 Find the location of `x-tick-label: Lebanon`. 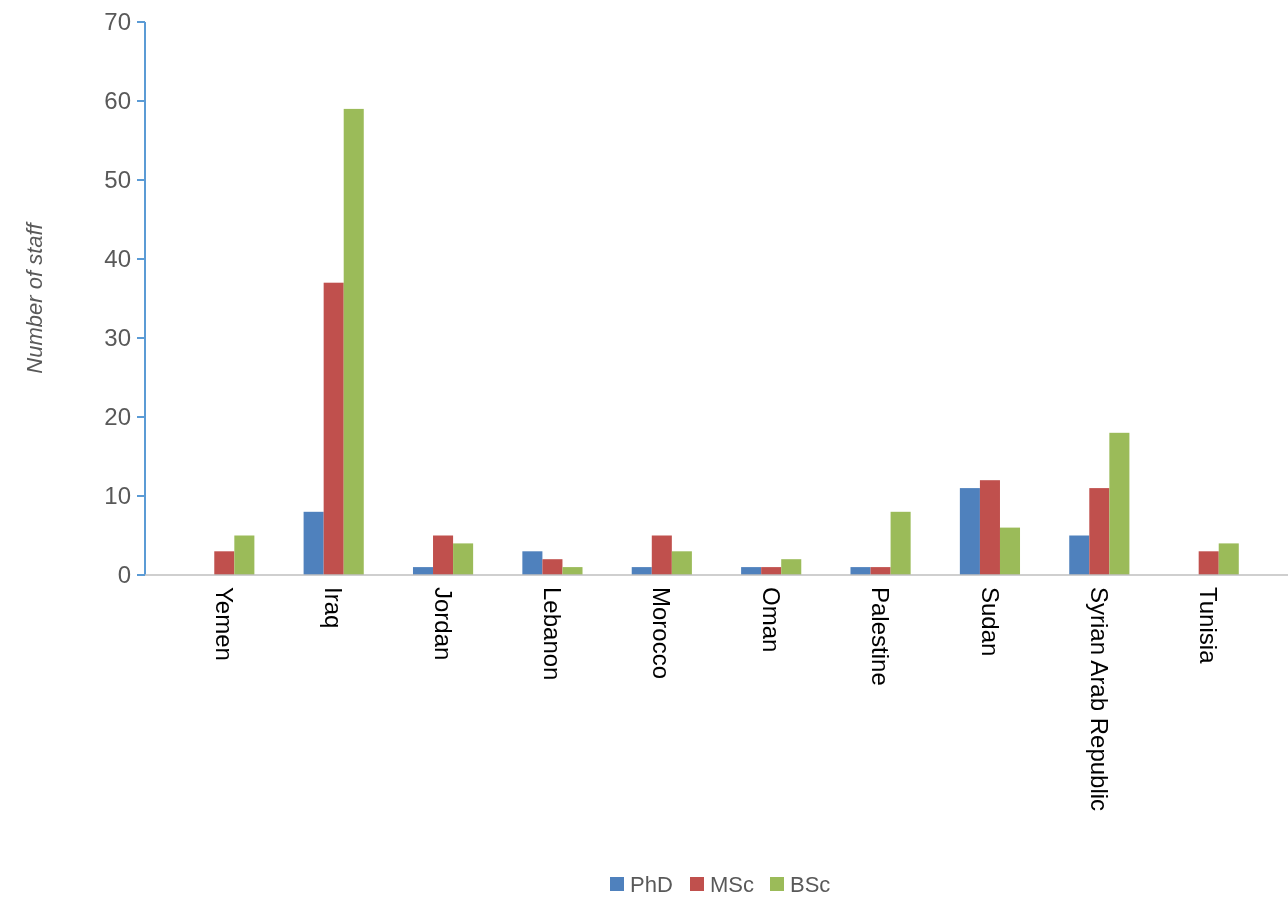

x-tick-label: Lebanon is located at coordinates (553, 634).